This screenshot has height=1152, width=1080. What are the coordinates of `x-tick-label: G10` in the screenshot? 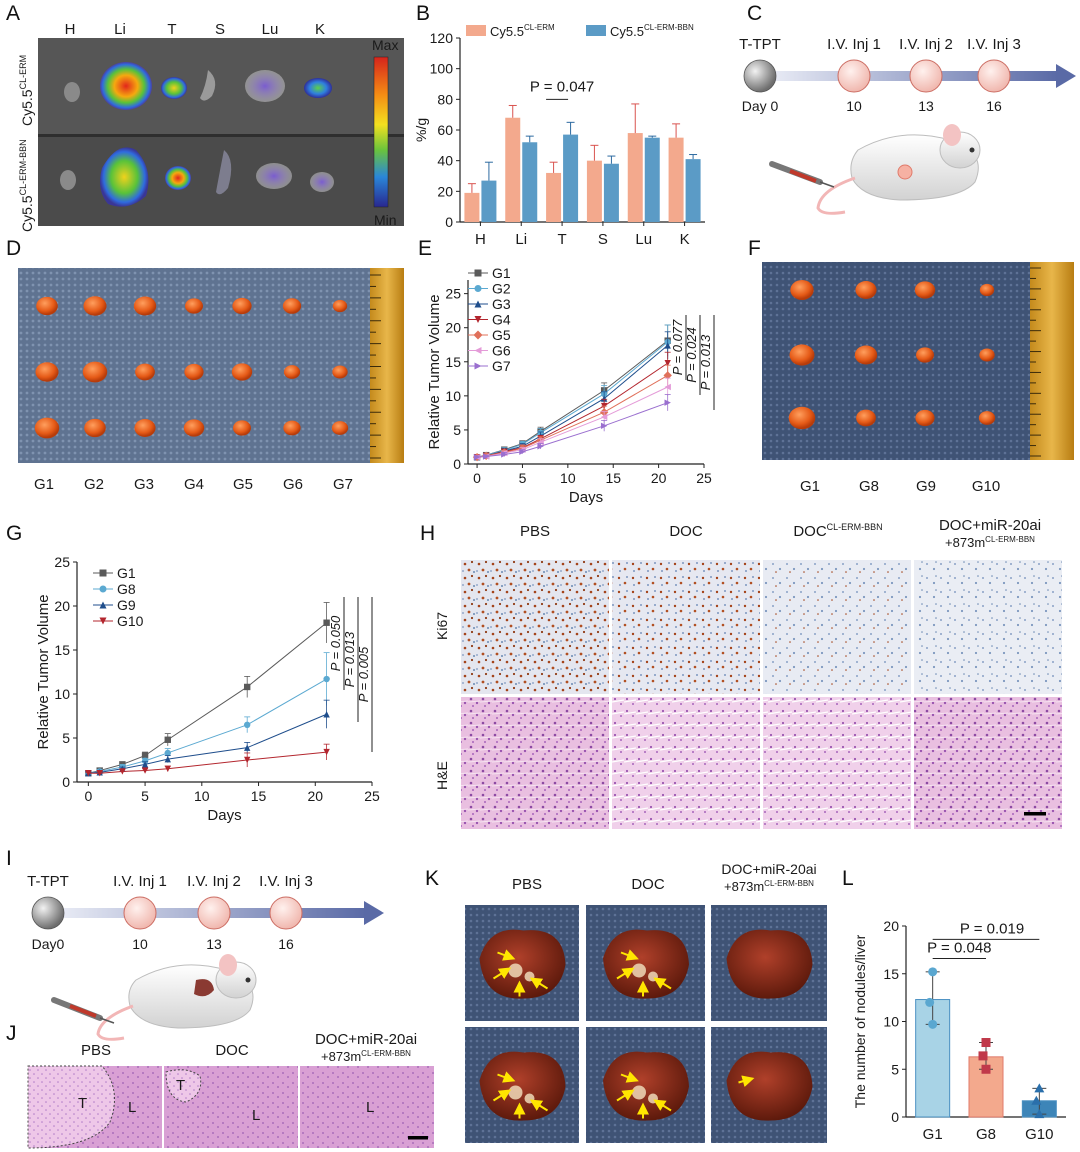 It's located at (1039, 1134).